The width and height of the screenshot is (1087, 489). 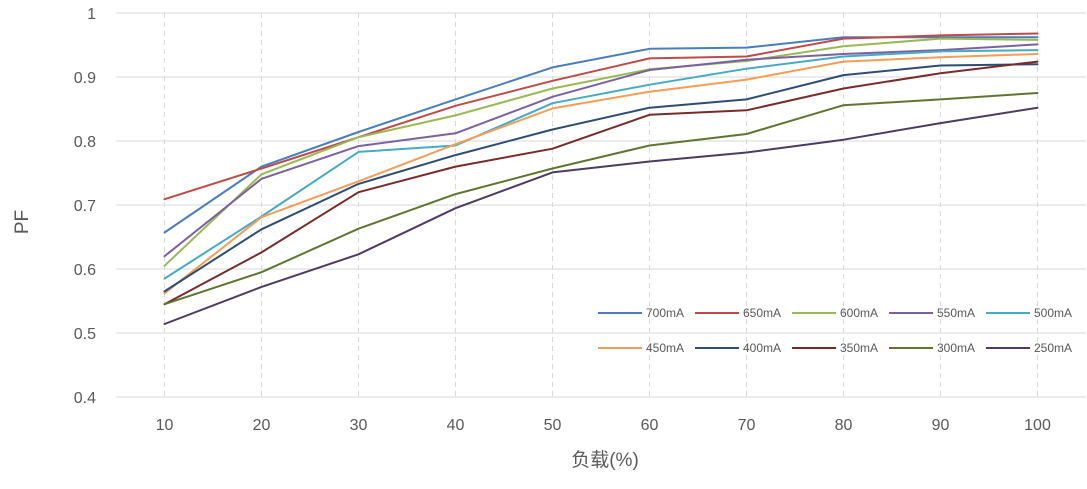 What do you see at coordinates (85, 142) in the screenshot?
I see `y-tick-label: 0.8` at bounding box center [85, 142].